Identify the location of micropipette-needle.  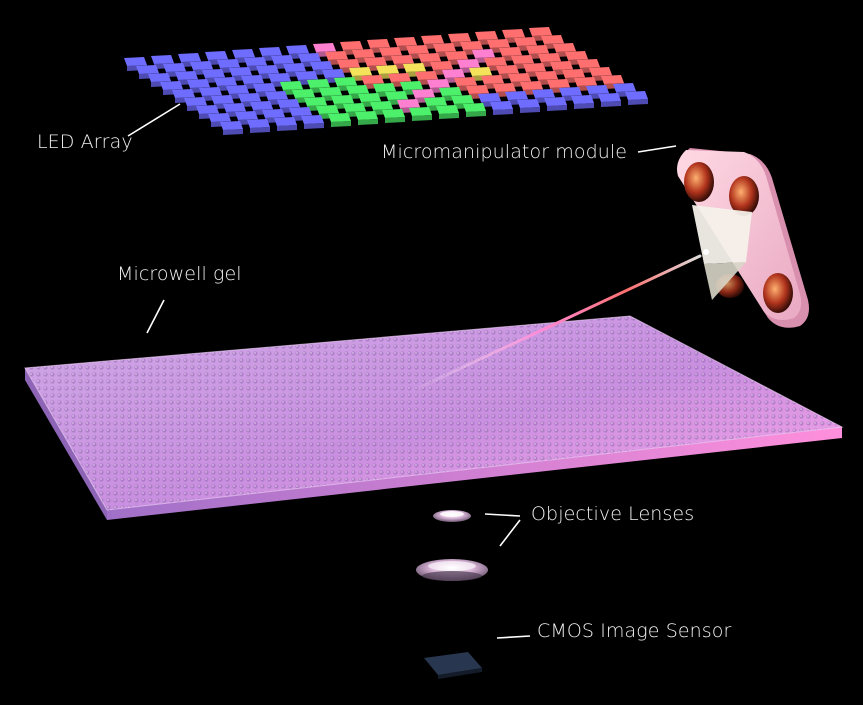
(555, 324).